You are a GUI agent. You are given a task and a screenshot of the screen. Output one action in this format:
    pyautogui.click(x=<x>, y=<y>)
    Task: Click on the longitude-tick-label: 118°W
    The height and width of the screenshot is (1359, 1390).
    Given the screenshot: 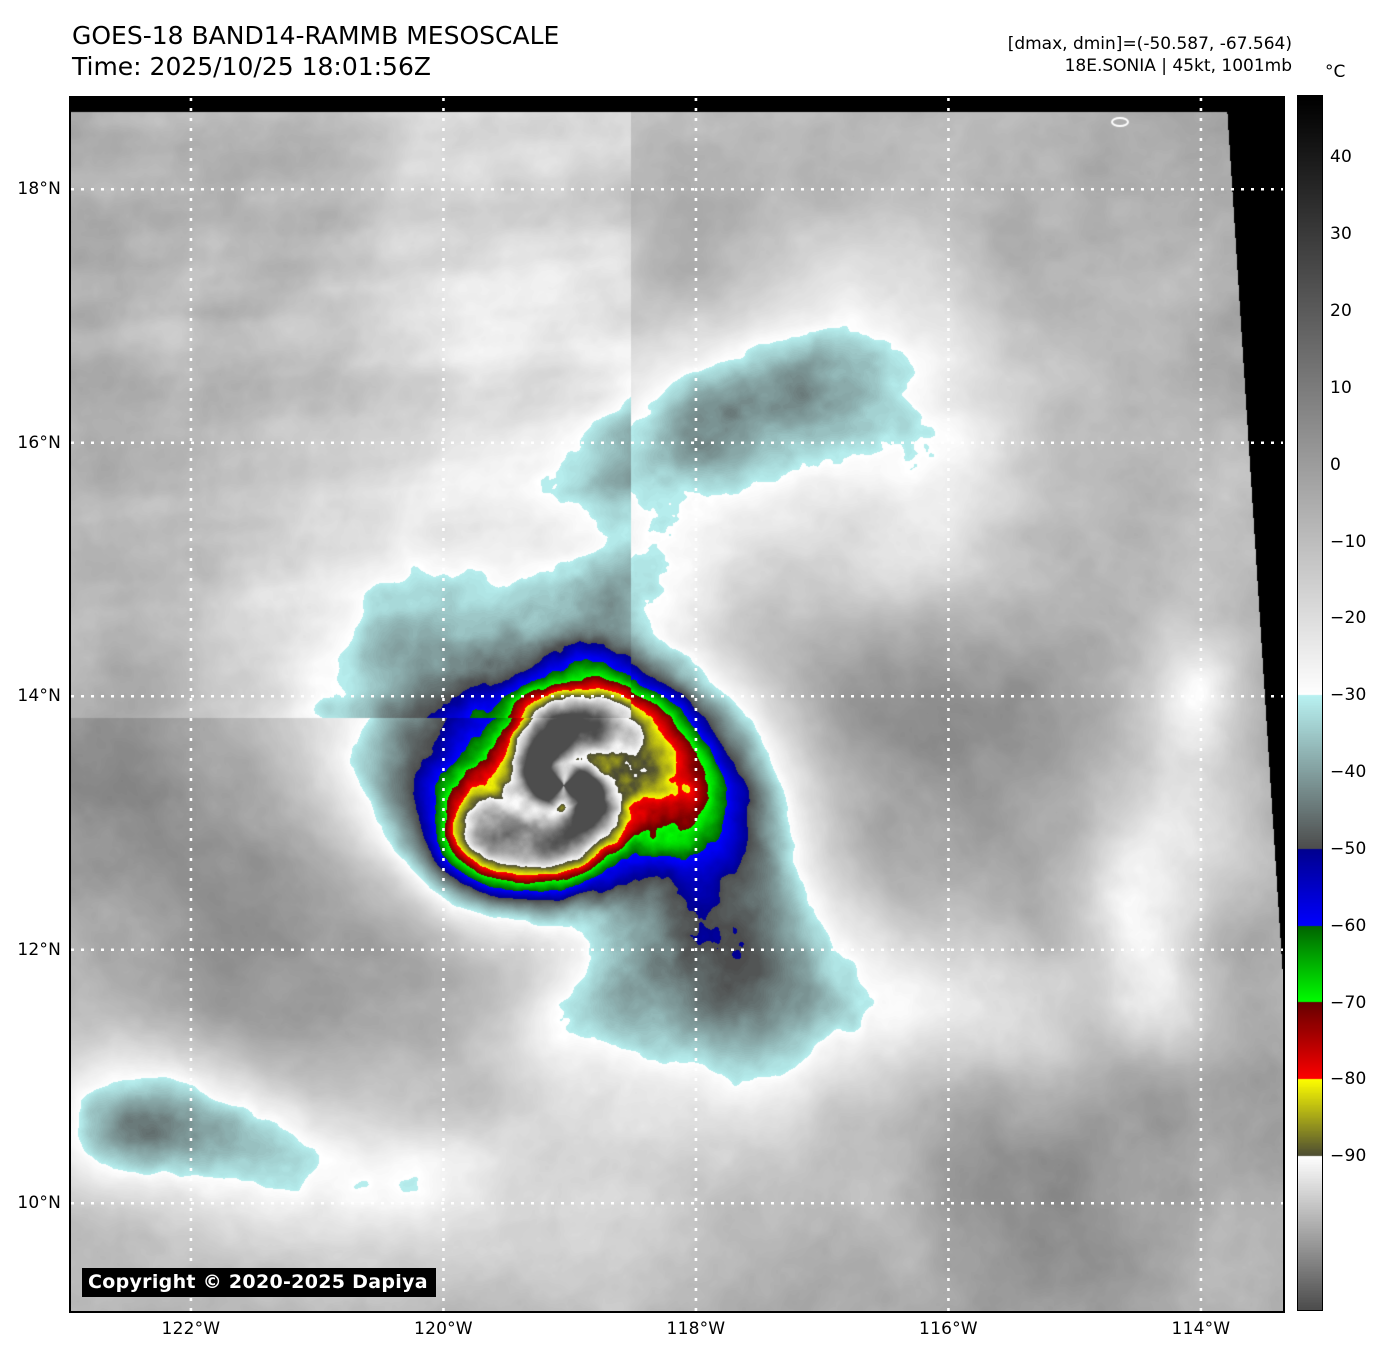 What is the action you would take?
    pyautogui.click(x=696, y=1329)
    